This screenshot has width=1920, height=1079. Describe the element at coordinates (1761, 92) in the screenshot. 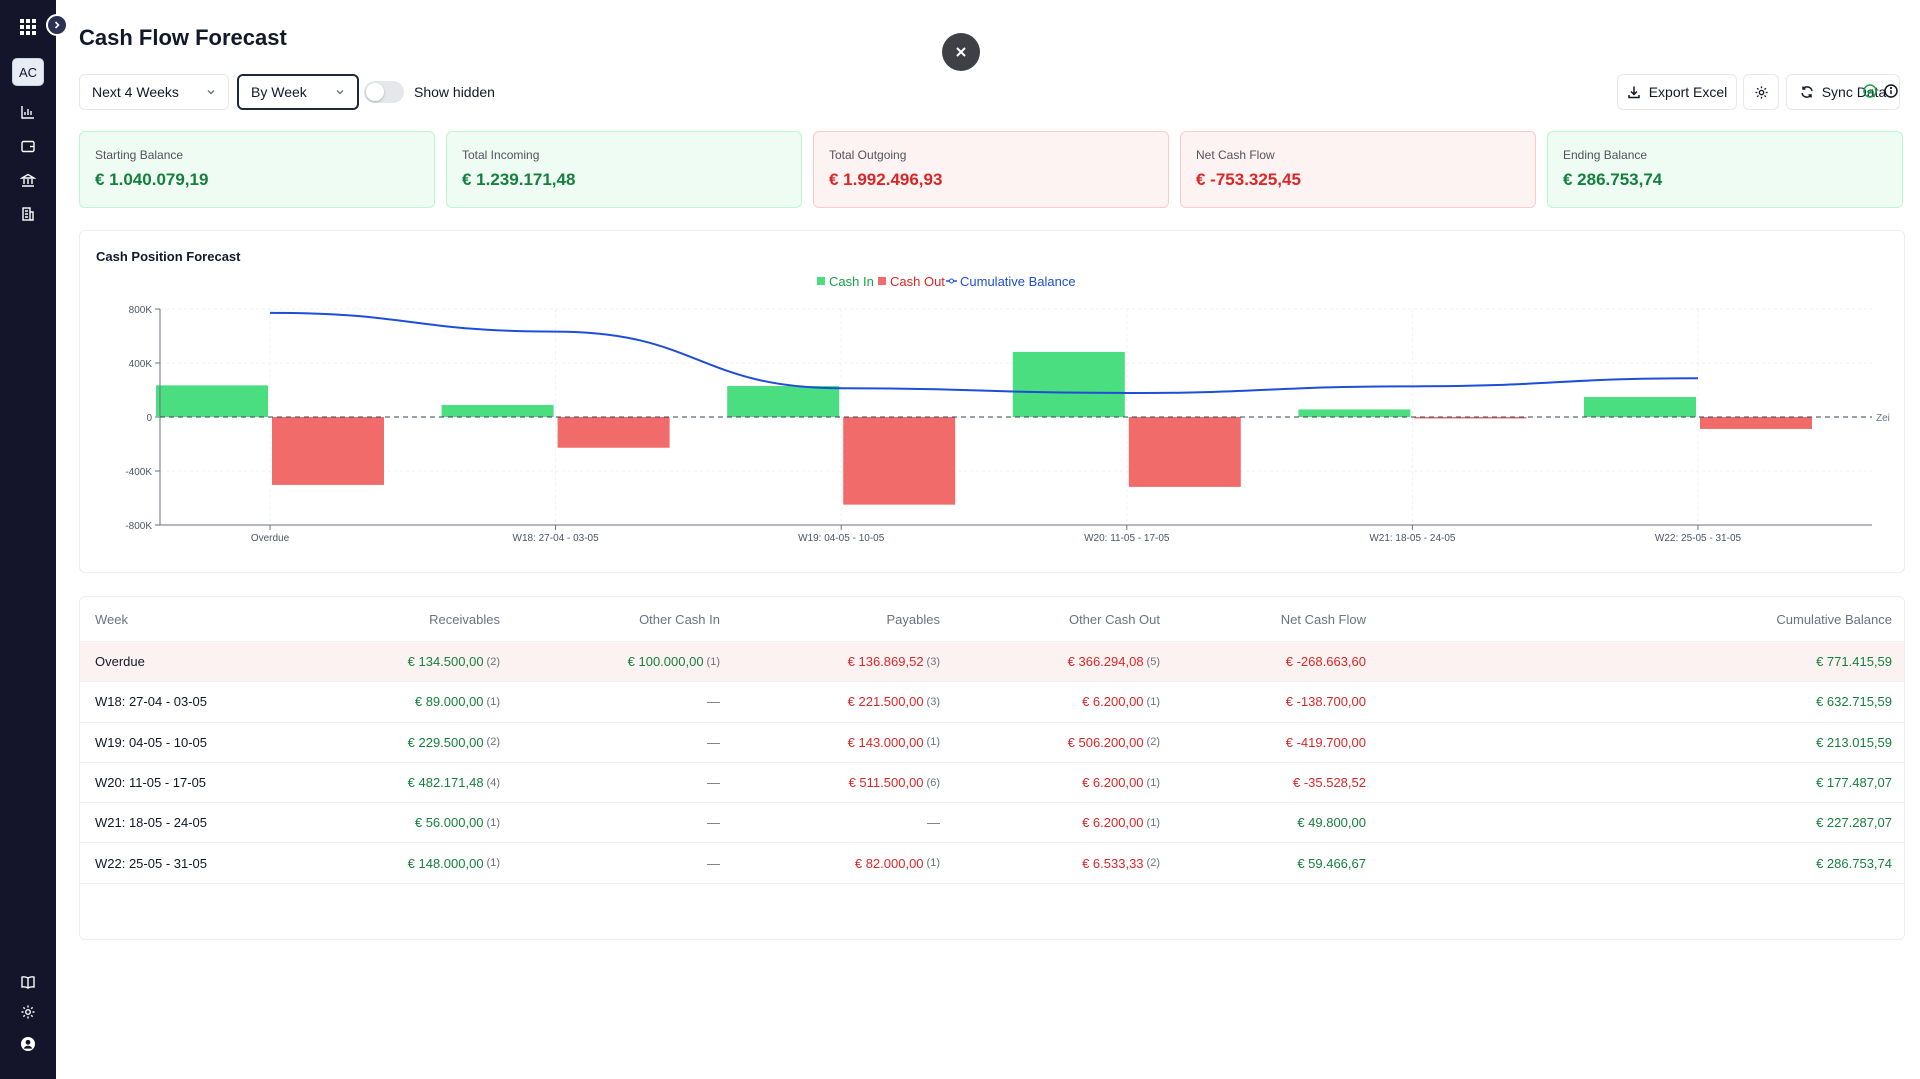

I see `settings-button` at that location.